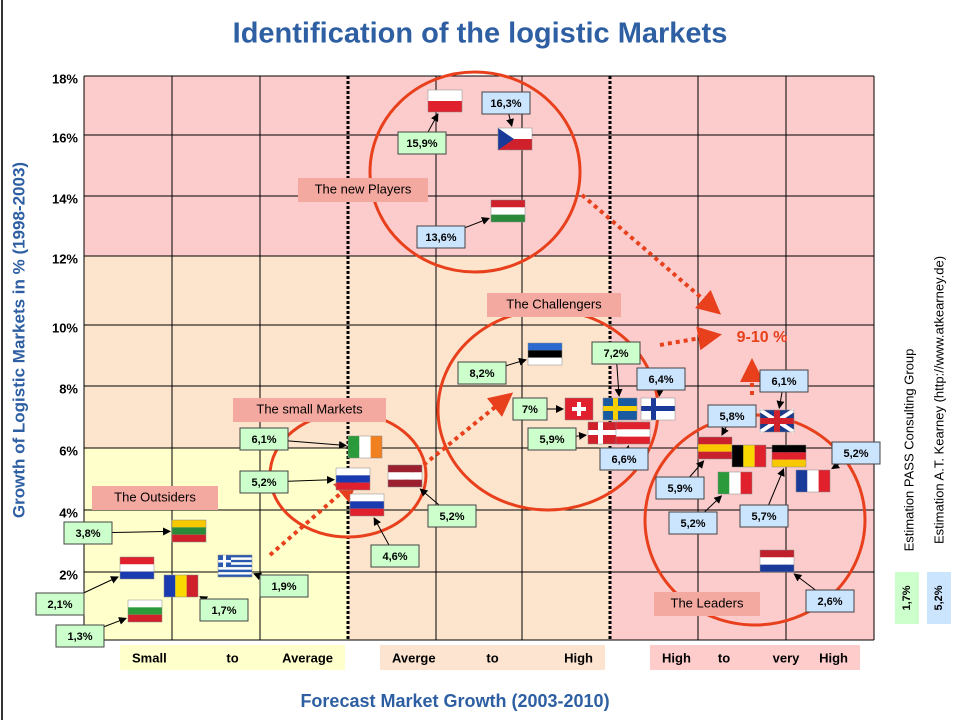  I want to click on value-label: 1,3%, so click(79, 637).